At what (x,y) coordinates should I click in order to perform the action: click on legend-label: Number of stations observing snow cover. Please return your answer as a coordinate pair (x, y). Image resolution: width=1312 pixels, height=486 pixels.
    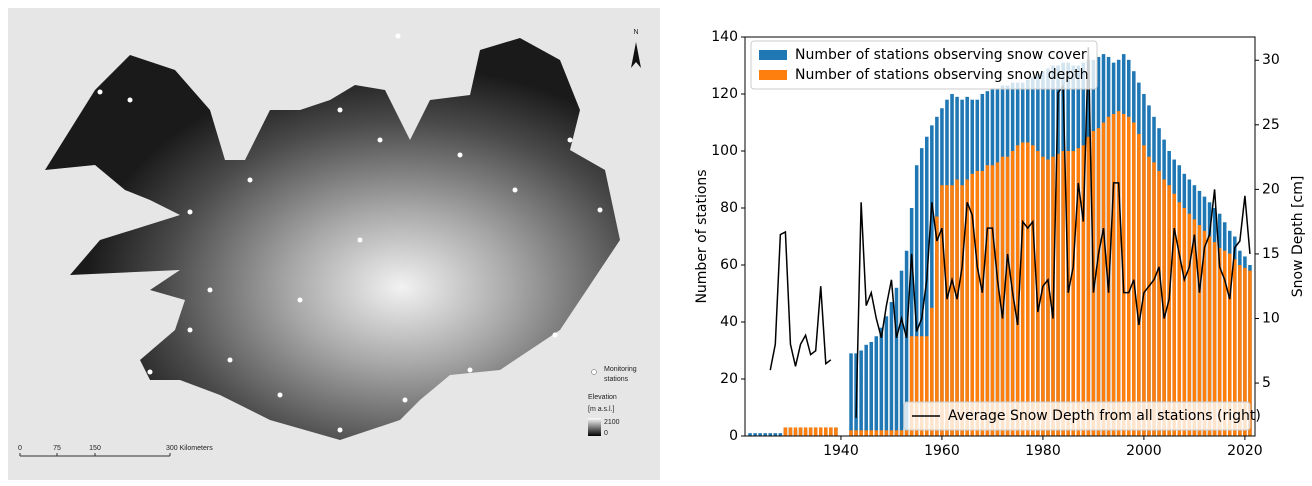
    Looking at the image, I should click on (941, 55).